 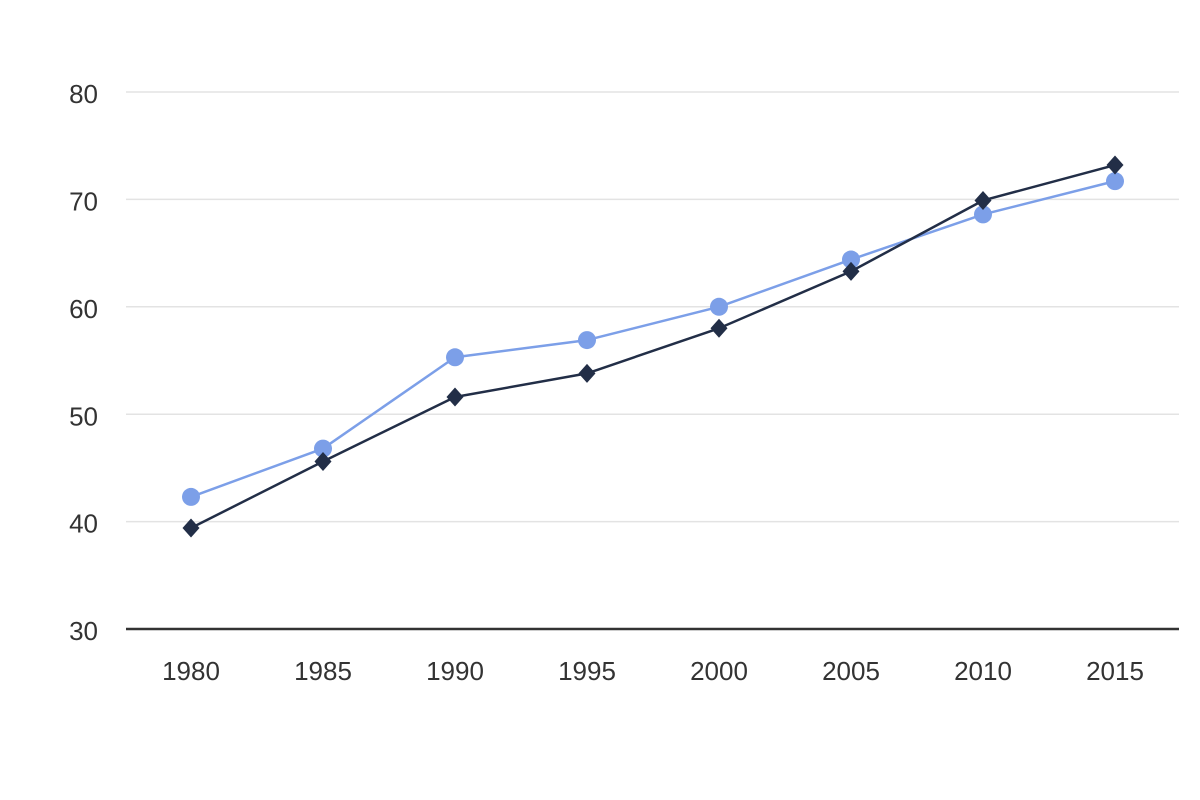 What do you see at coordinates (719, 671) in the screenshot?
I see `x-tick-label: 2000` at bounding box center [719, 671].